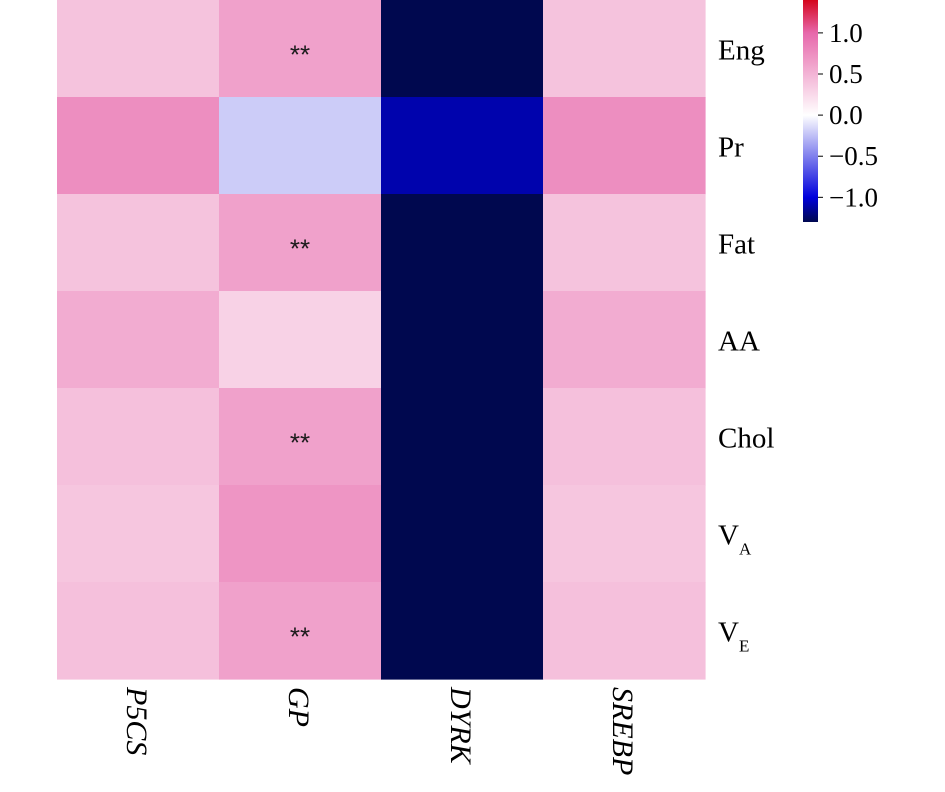 This screenshot has height=792, width=945. I want to click on colorbar: 1.0 0.5 0.0 −0.5 −1.0, so click(840, 111).